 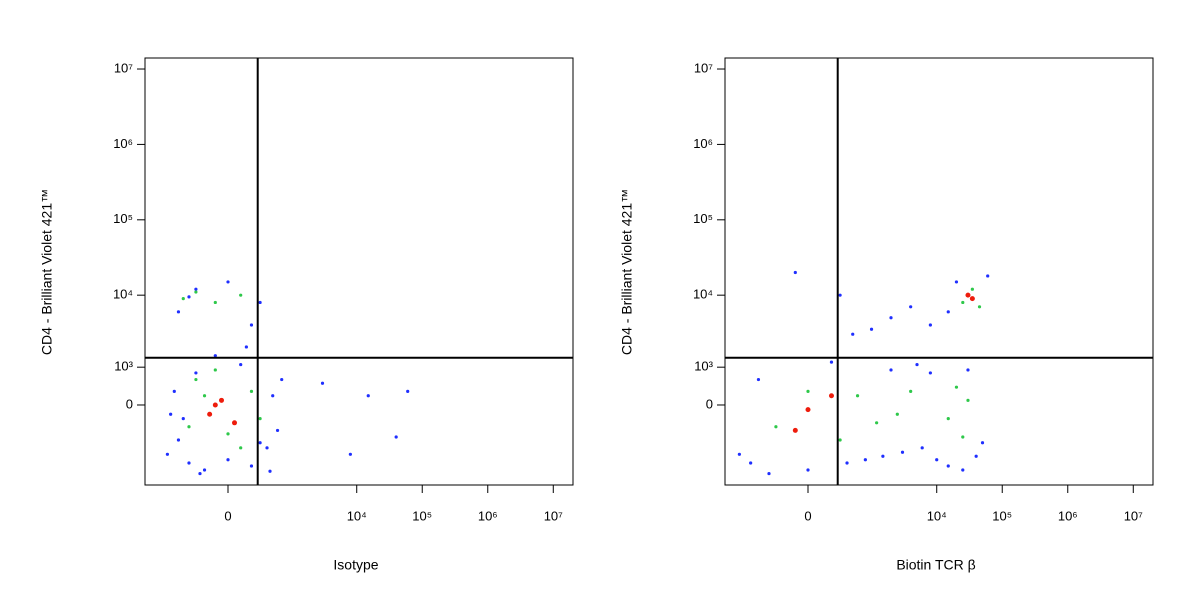 I want to click on x-axis-label: Biotin TCR β, so click(x=935, y=565).